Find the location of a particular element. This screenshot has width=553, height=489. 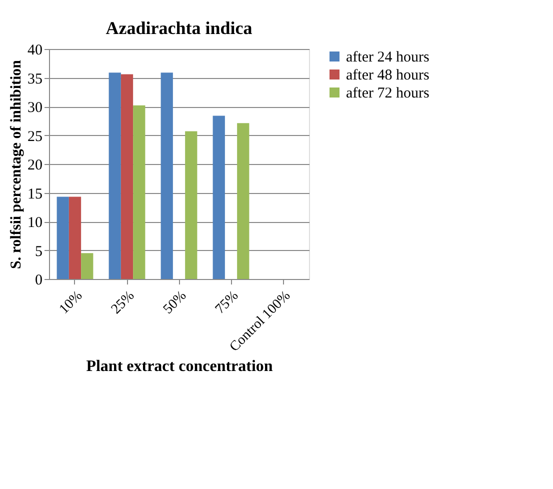

y-tick-label: 0 is located at coordinates (38, 280).